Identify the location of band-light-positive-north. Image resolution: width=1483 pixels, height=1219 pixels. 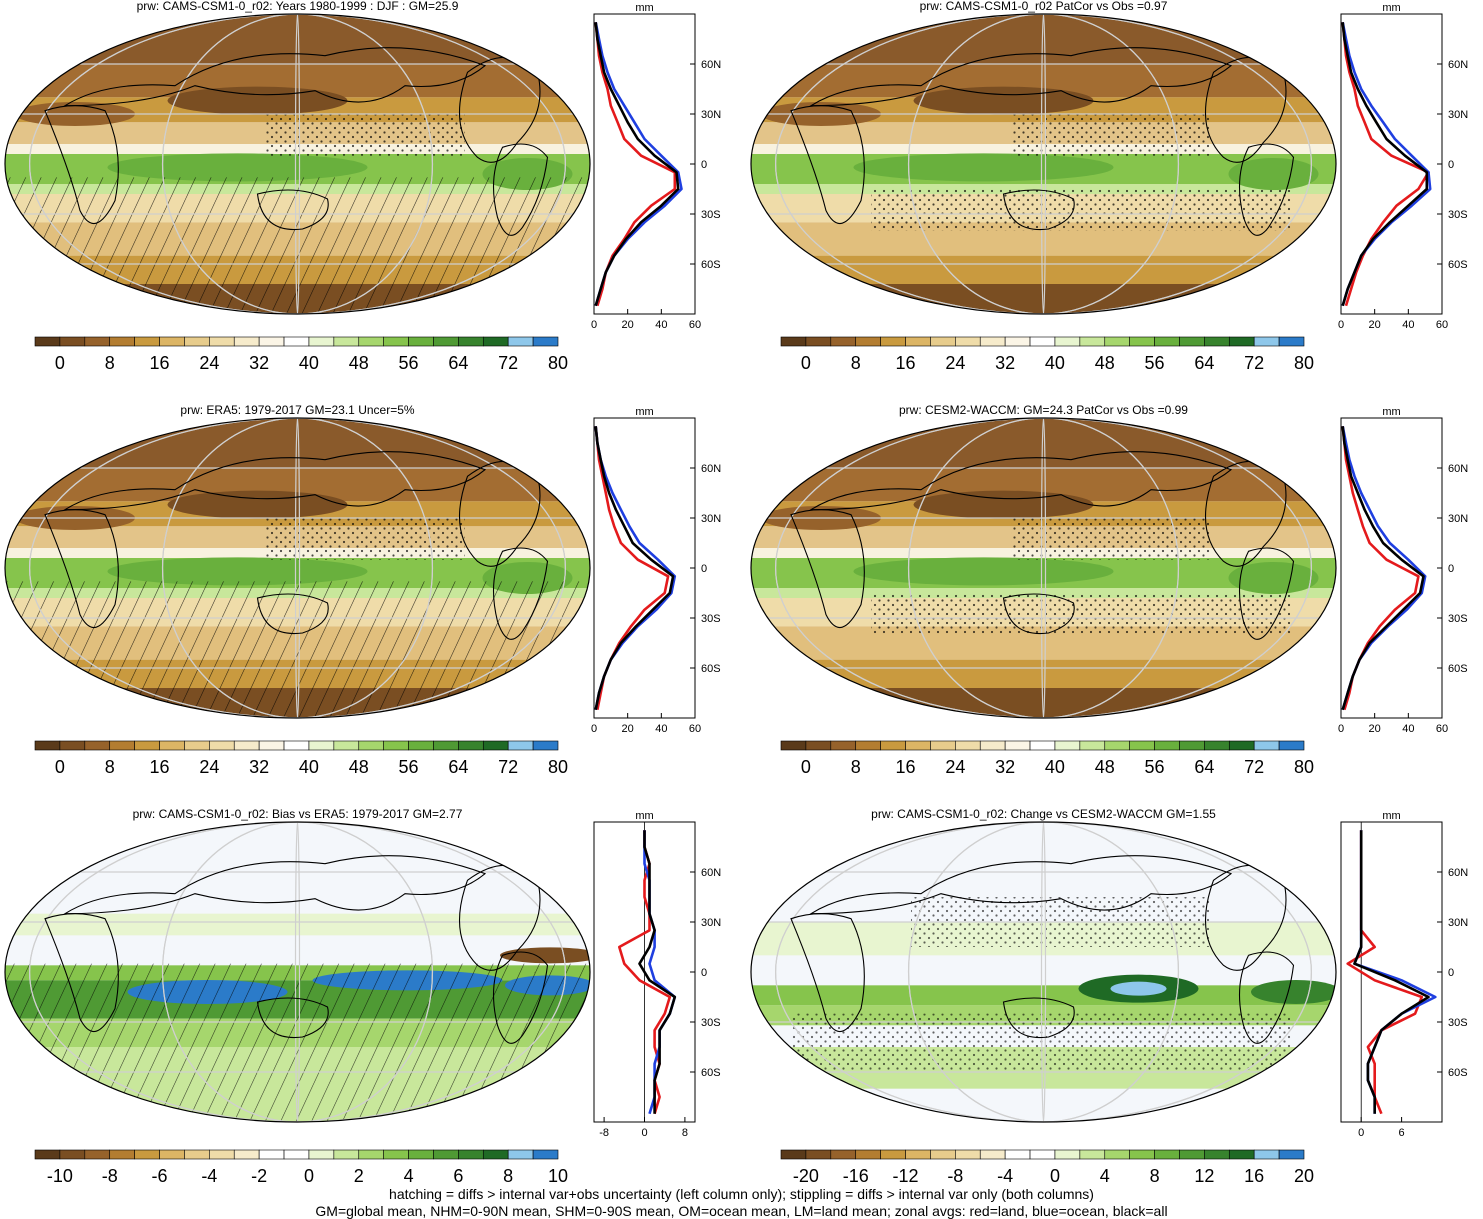
(297, 924).